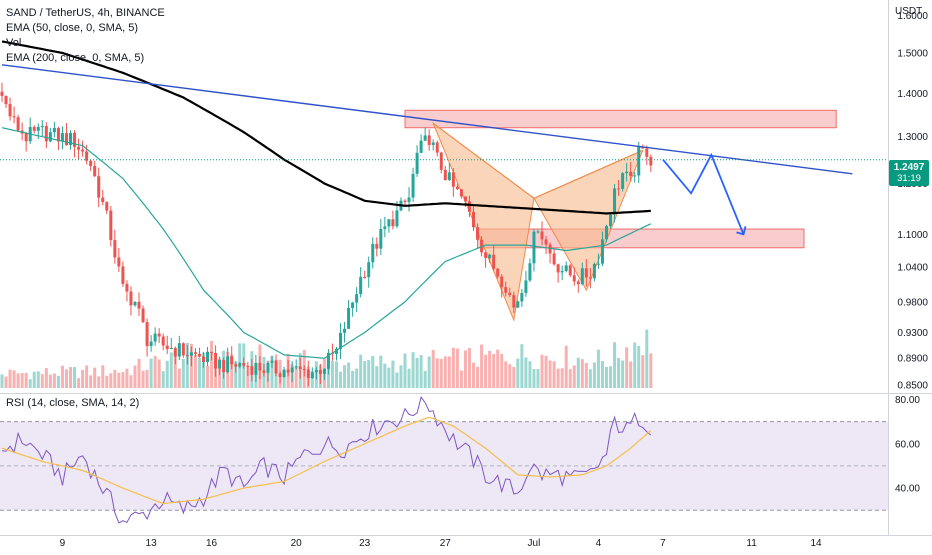  What do you see at coordinates (85, 13) in the screenshot?
I see `symbol-title: SAND / TetherUS, 4h, BINANCE` at bounding box center [85, 13].